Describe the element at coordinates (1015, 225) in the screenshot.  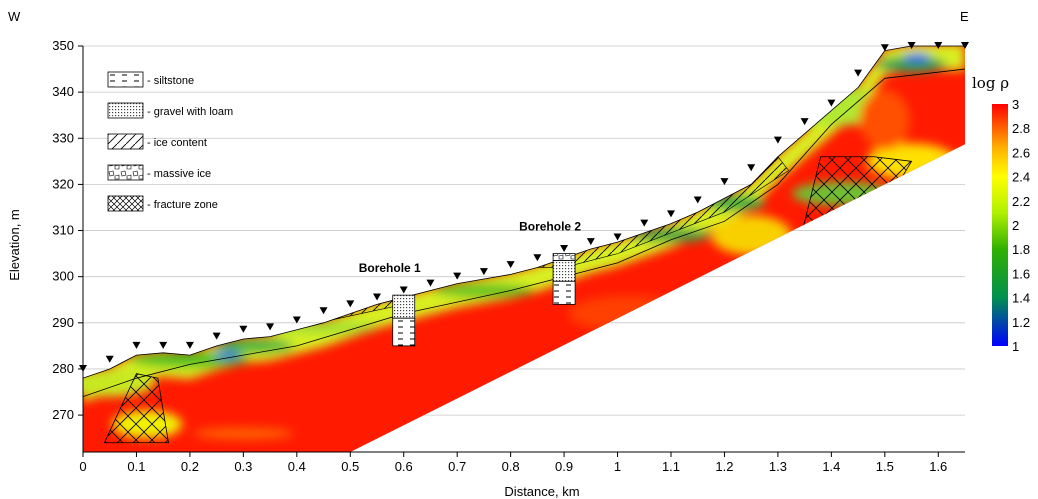
I see `colorbar-tick-label: 2` at that location.